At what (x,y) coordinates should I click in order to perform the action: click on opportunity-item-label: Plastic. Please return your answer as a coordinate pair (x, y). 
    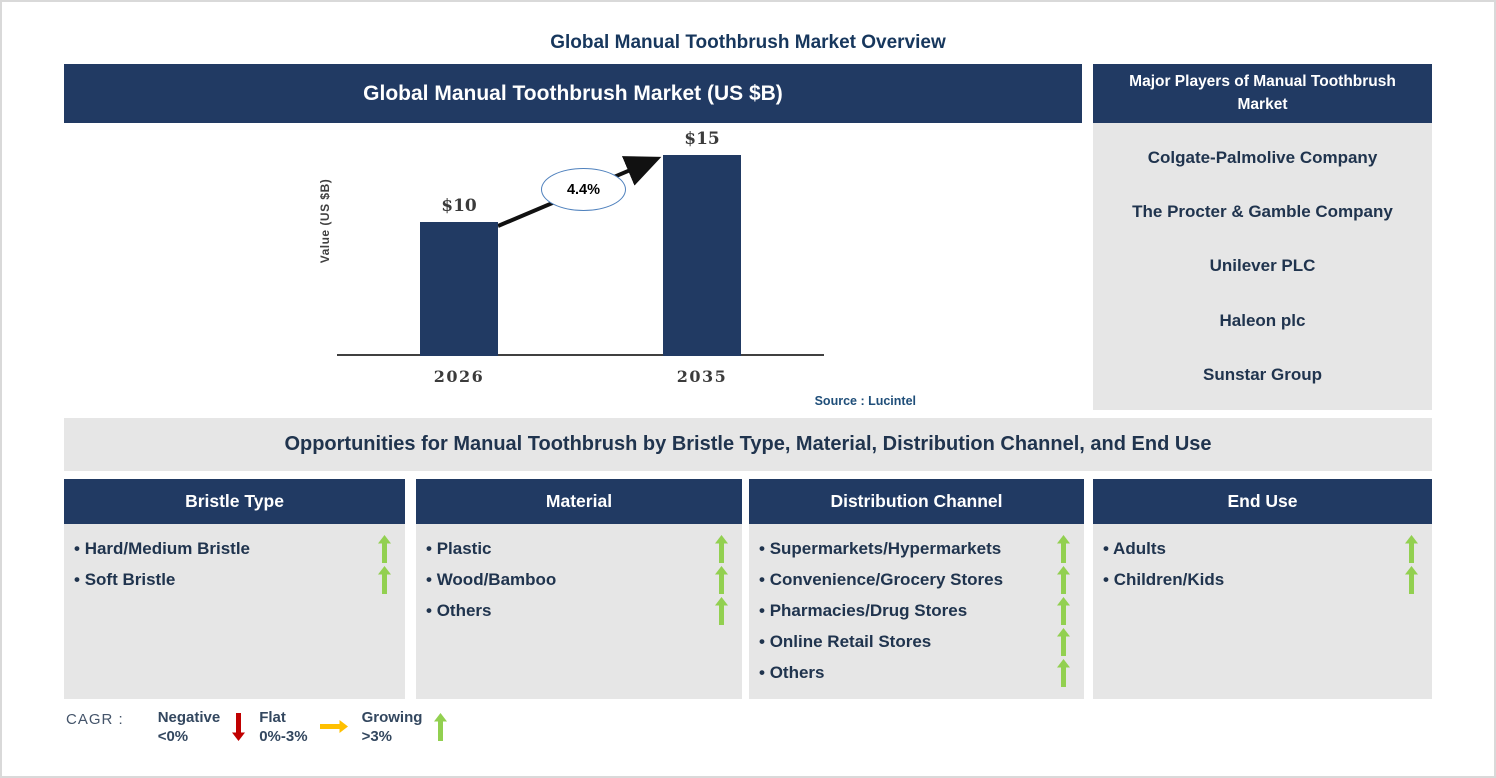
    Looking at the image, I should click on (459, 549).